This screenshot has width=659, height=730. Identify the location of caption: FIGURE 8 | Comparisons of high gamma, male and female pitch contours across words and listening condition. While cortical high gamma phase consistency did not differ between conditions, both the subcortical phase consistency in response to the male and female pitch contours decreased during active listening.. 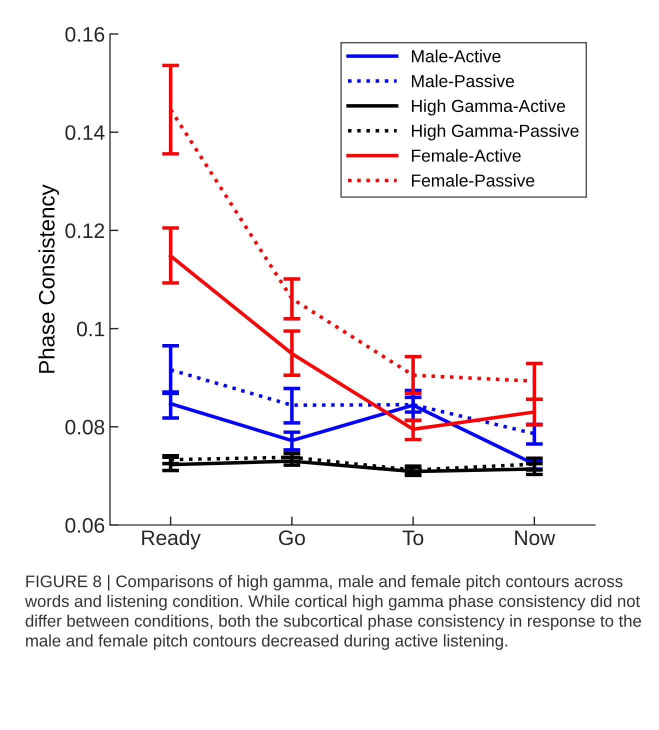
(333, 612).